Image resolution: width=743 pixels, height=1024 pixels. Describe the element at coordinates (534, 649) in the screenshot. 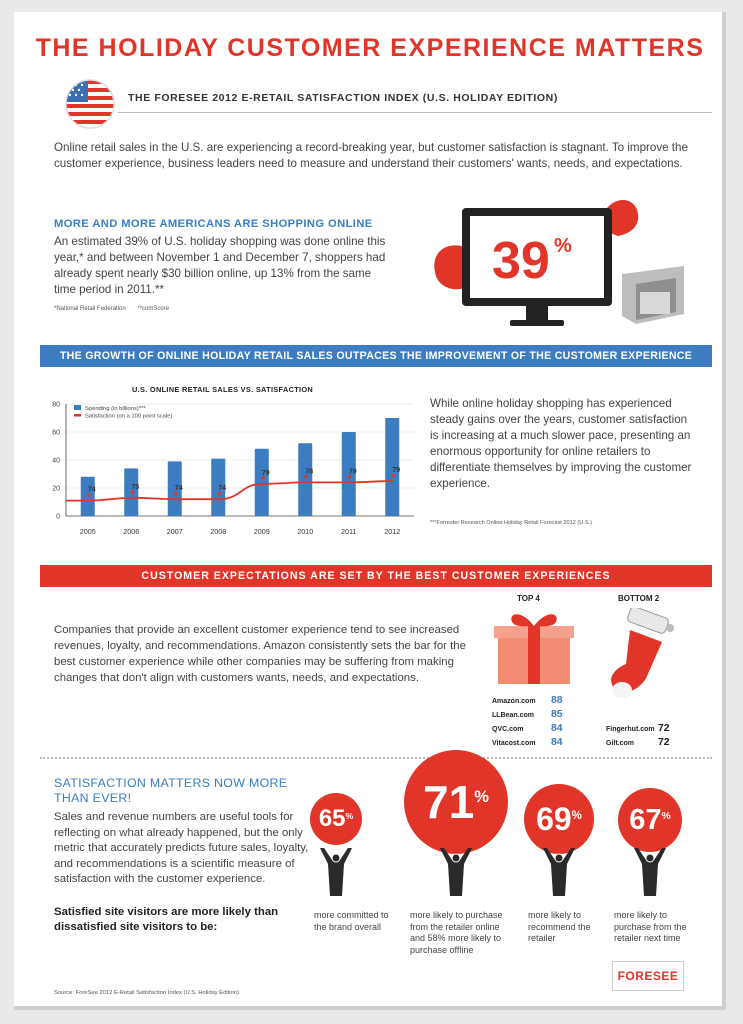

I see `gift-box-icon` at that location.